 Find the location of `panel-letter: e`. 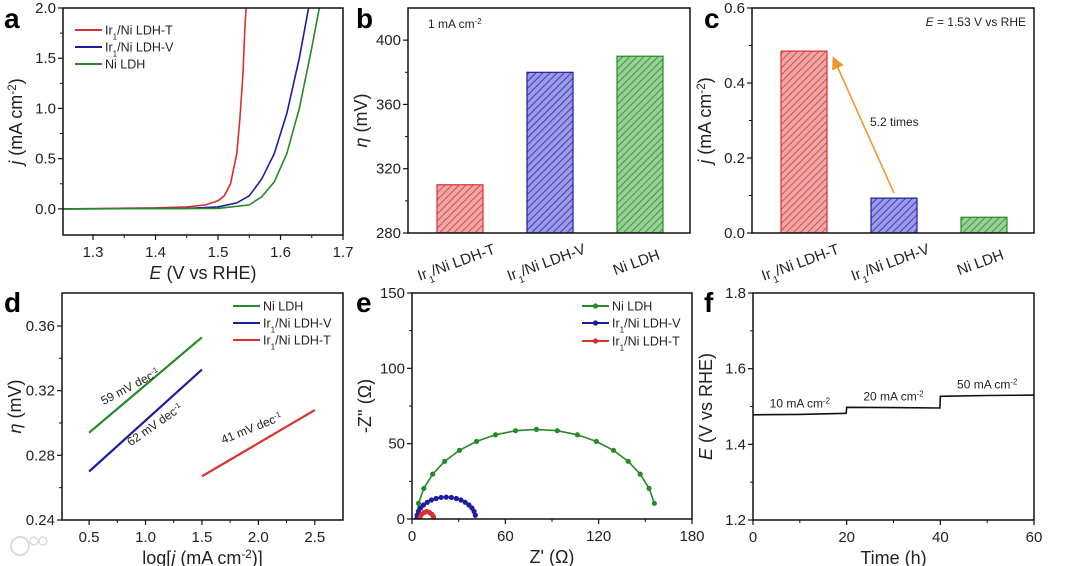

panel-letter: e is located at coordinates (364, 302).